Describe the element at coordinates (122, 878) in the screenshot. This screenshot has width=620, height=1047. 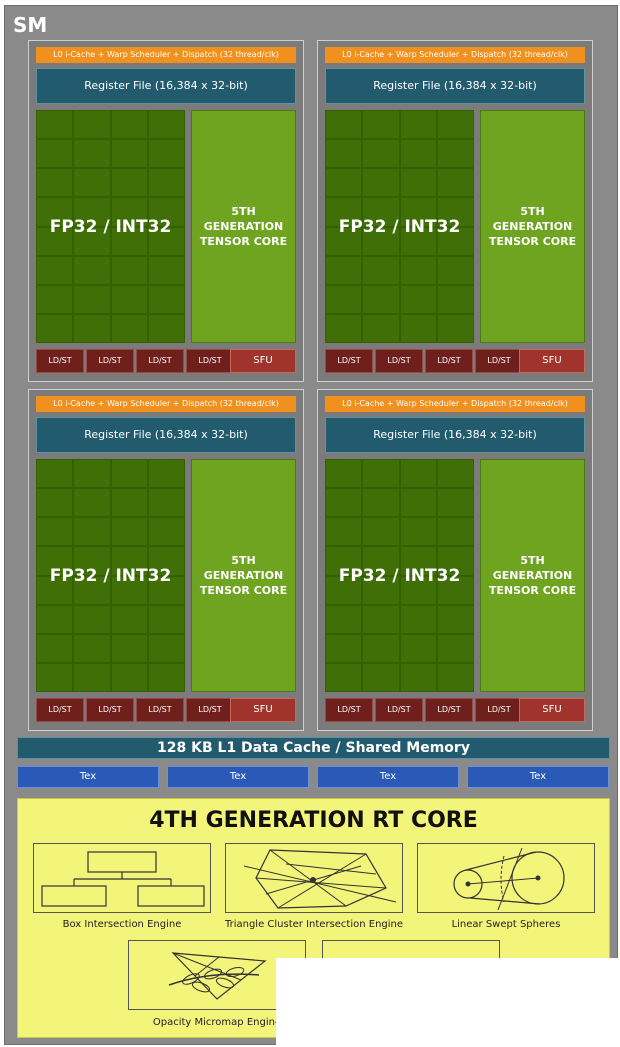
I see `box-hierarchy-icon` at that location.